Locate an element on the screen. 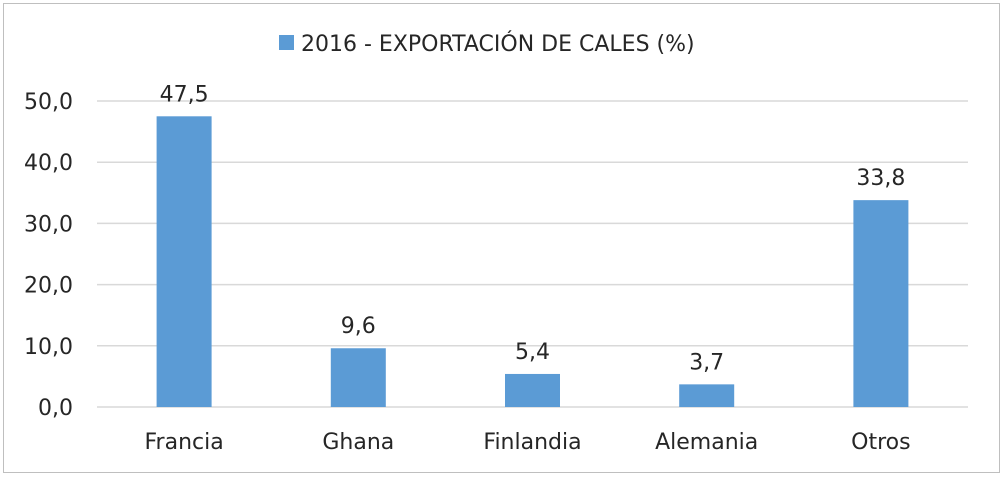 The width and height of the screenshot is (1005, 478). y-tick-label: 30,0 is located at coordinates (48, 224).